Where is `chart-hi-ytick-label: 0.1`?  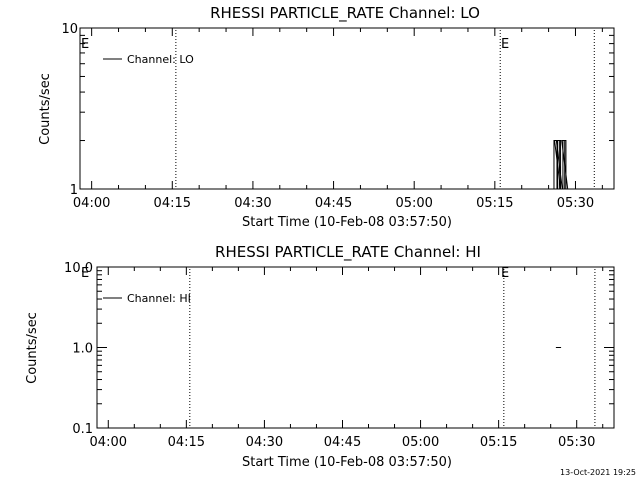
chart-hi-ytick-label: 0.1 is located at coordinates (82, 429).